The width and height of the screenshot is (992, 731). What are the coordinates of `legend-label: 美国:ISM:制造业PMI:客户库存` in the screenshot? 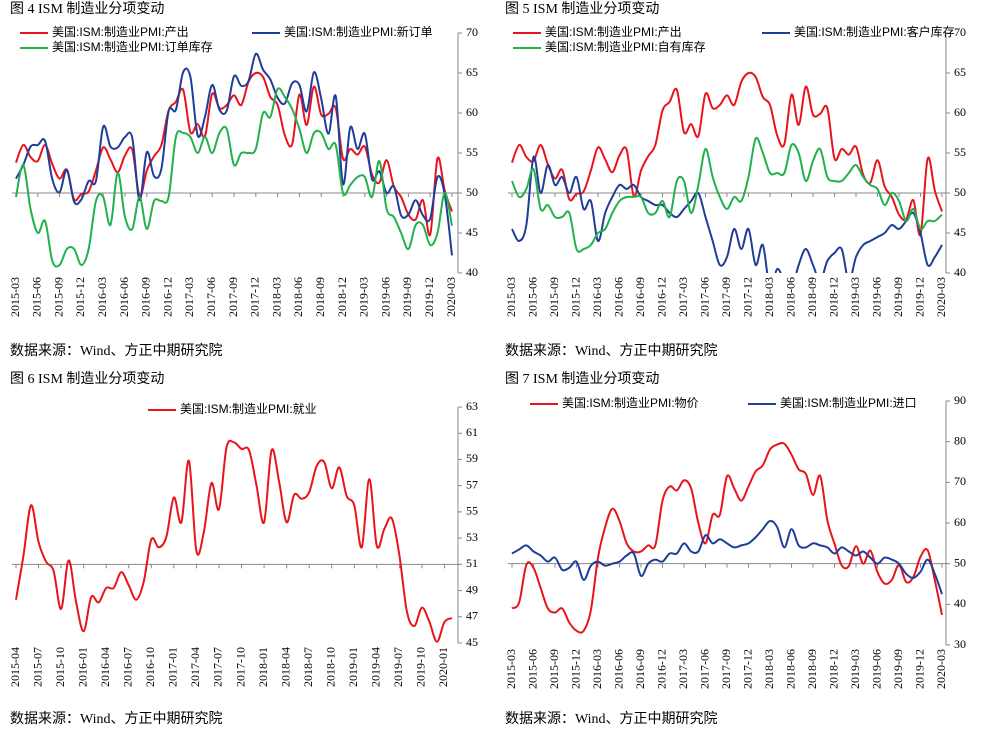 It's located at (874, 31).